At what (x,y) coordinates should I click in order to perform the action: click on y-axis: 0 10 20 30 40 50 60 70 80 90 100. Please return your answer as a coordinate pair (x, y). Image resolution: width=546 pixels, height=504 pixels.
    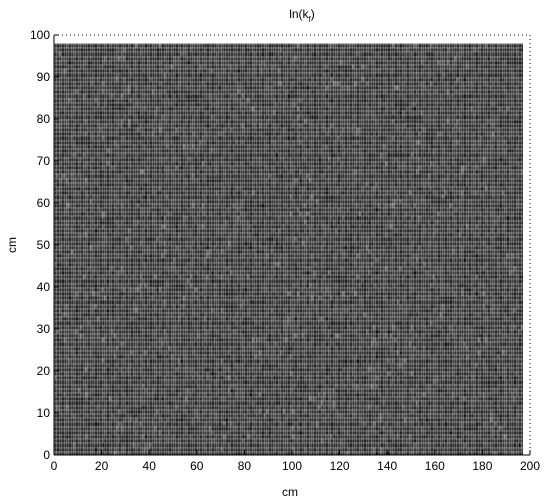
    Looking at the image, I should click on (44, 245).